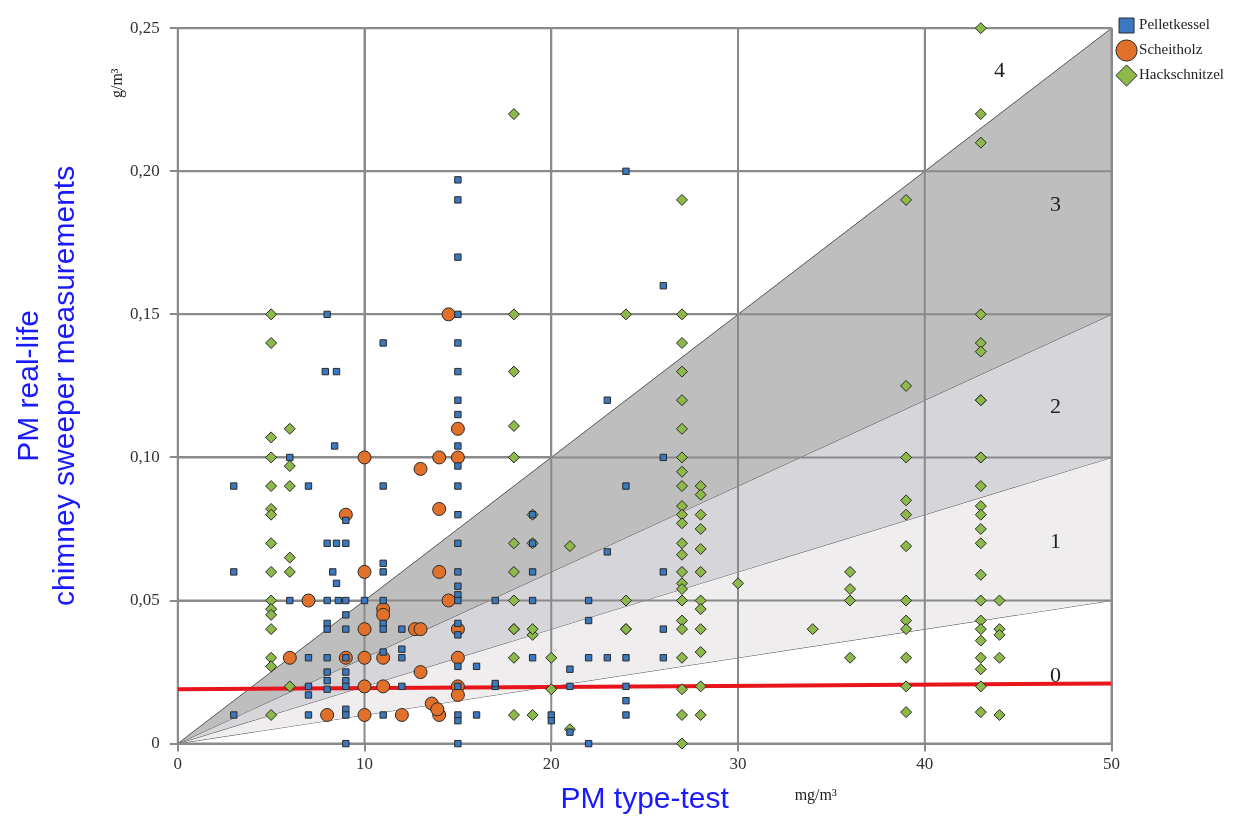 This screenshot has height=830, width=1252. Describe the element at coordinates (999, 69) in the screenshot. I see `annotation: 4` at that location.